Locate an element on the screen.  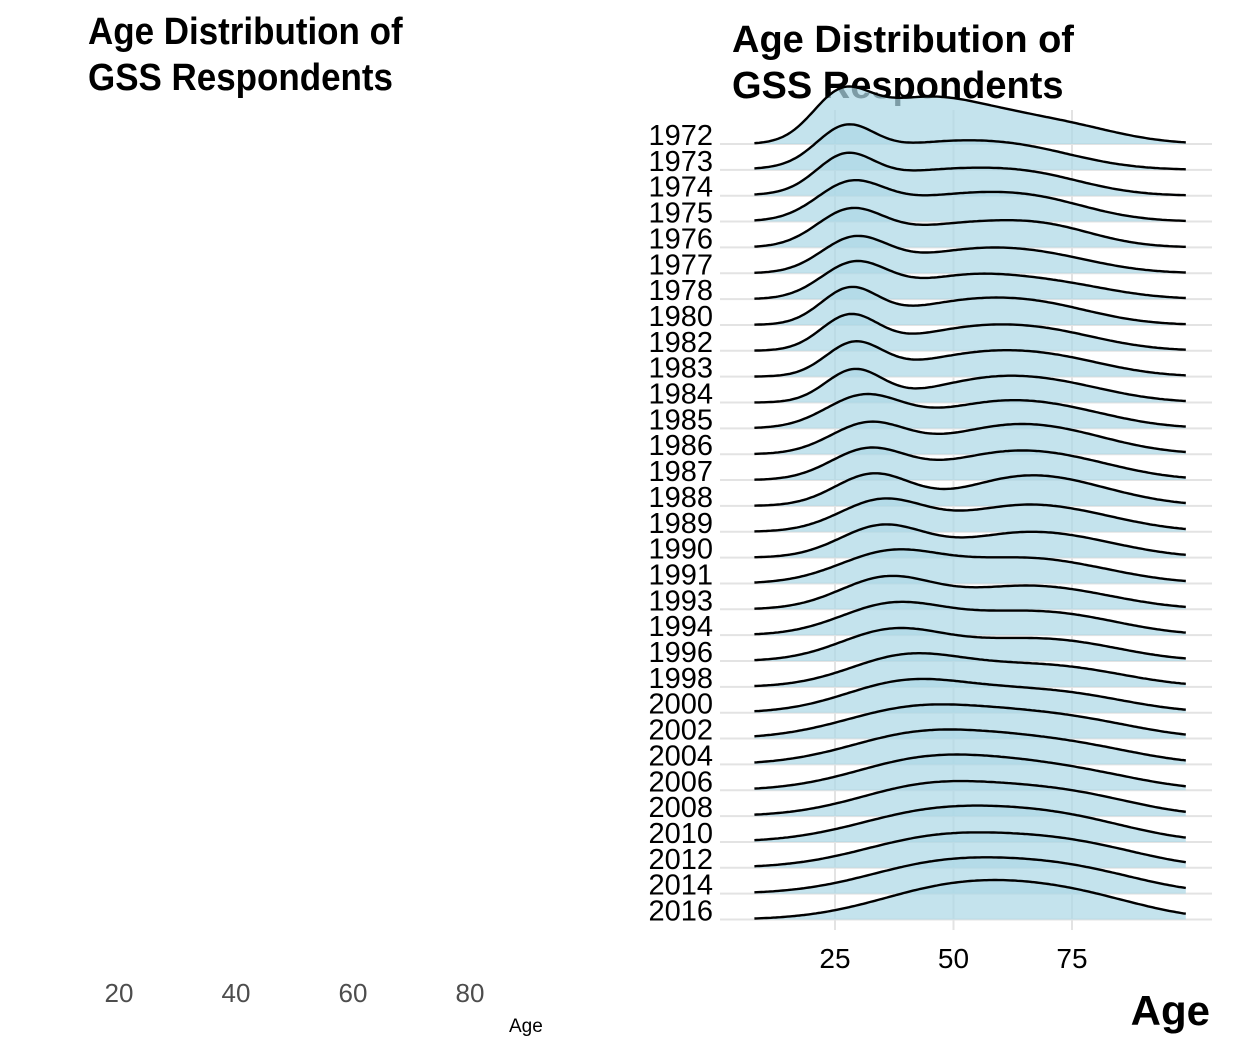
ridge-line-1986 is located at coordinates (970, 438).